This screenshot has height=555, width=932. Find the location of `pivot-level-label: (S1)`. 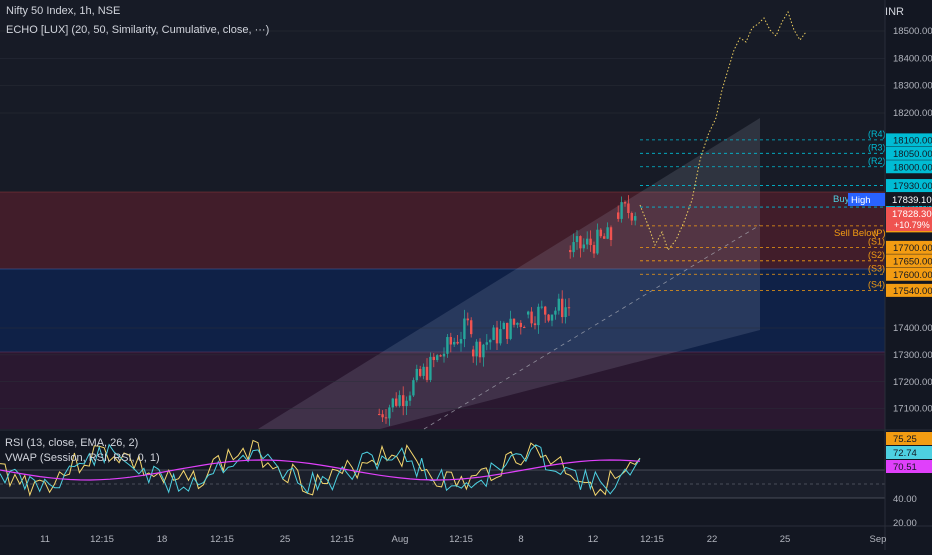

pivot-level-label: (S1) is located at coordinates (876, 241).